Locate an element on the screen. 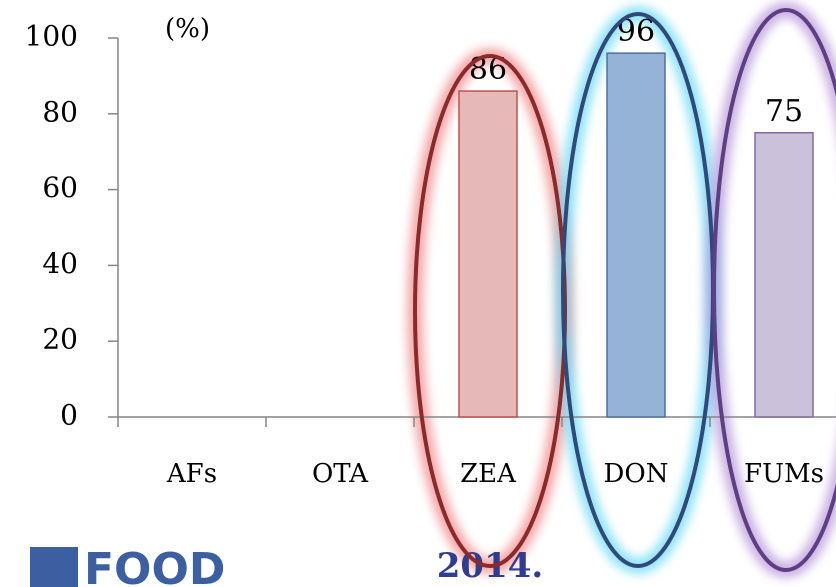 This screenshot has width=836, height=587. y-tick-label: 20 is located at coordinates (60, 339).